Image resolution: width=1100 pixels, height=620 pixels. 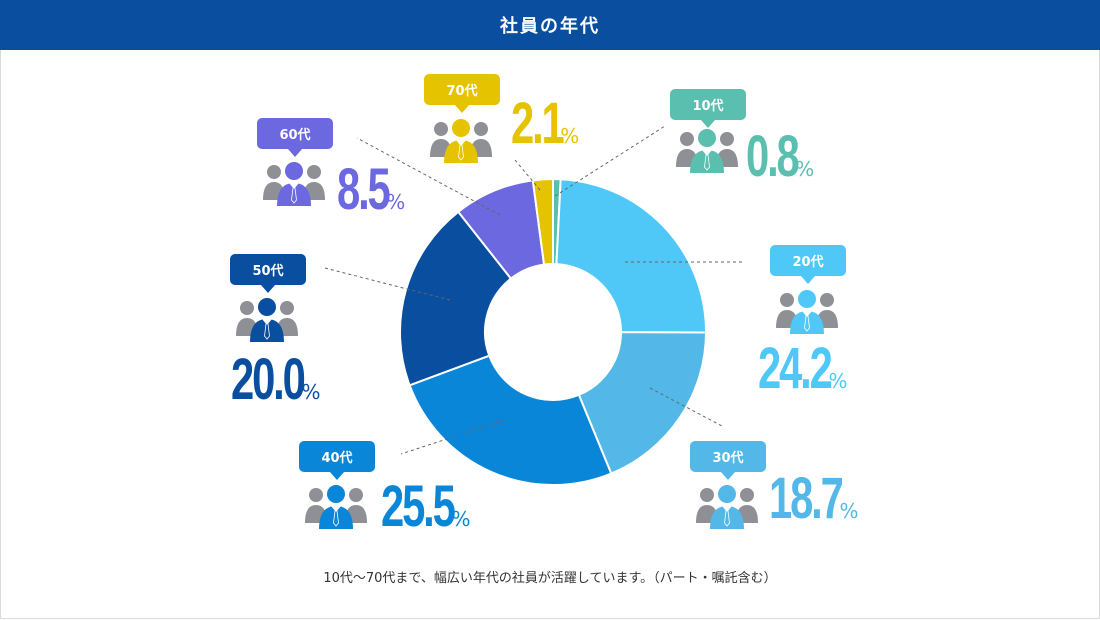 I want to click on leader-line-70s, so click(x=527, y=175).